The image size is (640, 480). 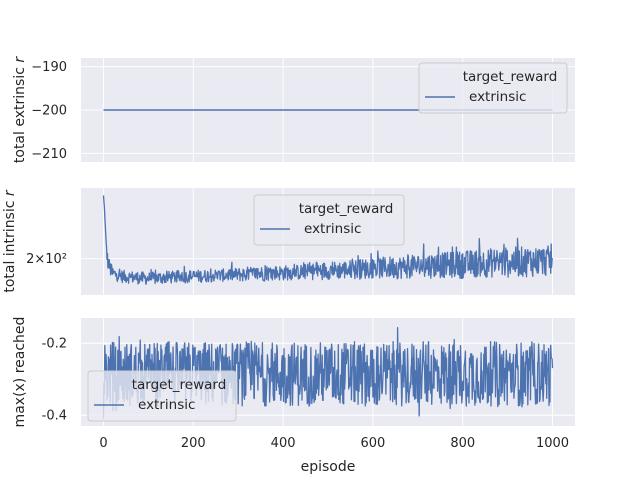 What do you see at coordinates (49, 154) in the screenshot?
I see `y-tick-label: −210` at bounding box center [49, 154].